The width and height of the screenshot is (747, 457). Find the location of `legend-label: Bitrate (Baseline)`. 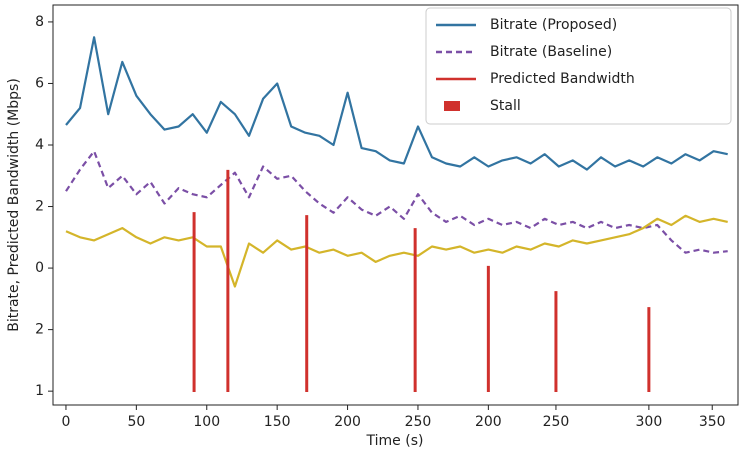

legend-label: Bitrate (Baseline) is located at coordinates (551, 52).